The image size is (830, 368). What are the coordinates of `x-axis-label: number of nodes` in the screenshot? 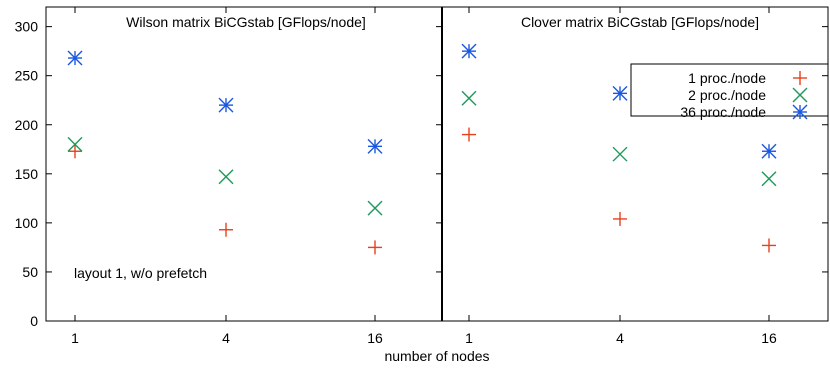 It's located at (436, 356).